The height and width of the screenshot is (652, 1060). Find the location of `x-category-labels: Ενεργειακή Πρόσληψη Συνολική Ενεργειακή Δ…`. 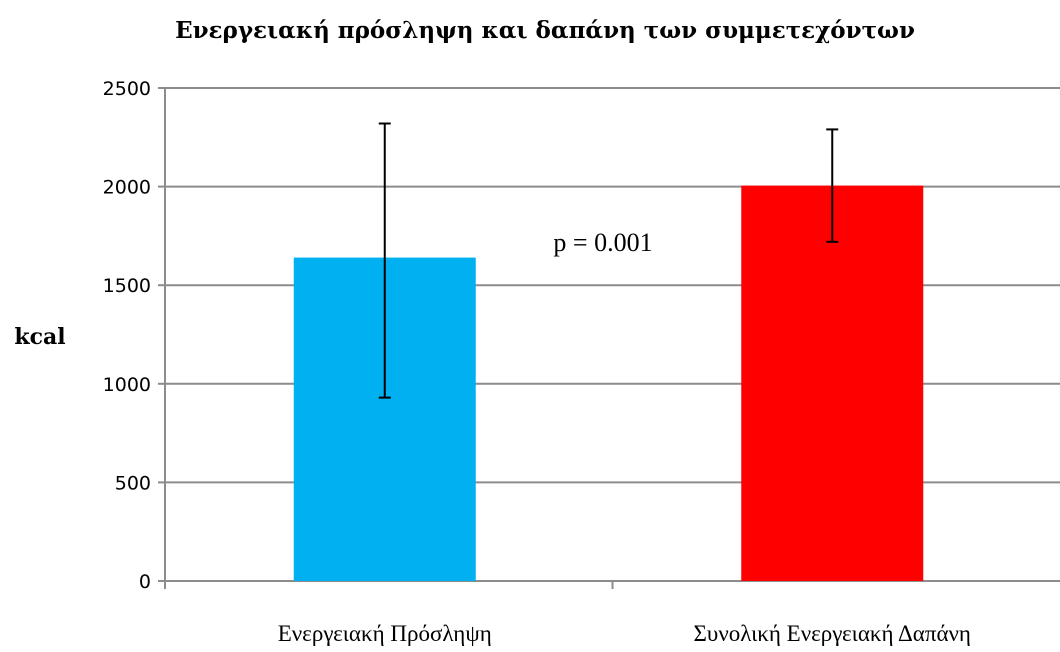

x-category-labels: Ενεργειακή Πρόσληψη Συνολική Ενεργειακή Δ… is located at coordinates (624, 633).